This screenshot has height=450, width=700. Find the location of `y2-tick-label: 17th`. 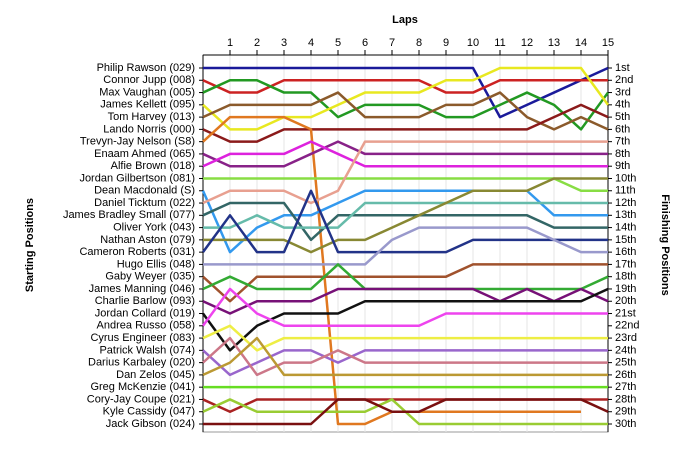

y2-tick-label: 17th is located at coordinates (625, 264).